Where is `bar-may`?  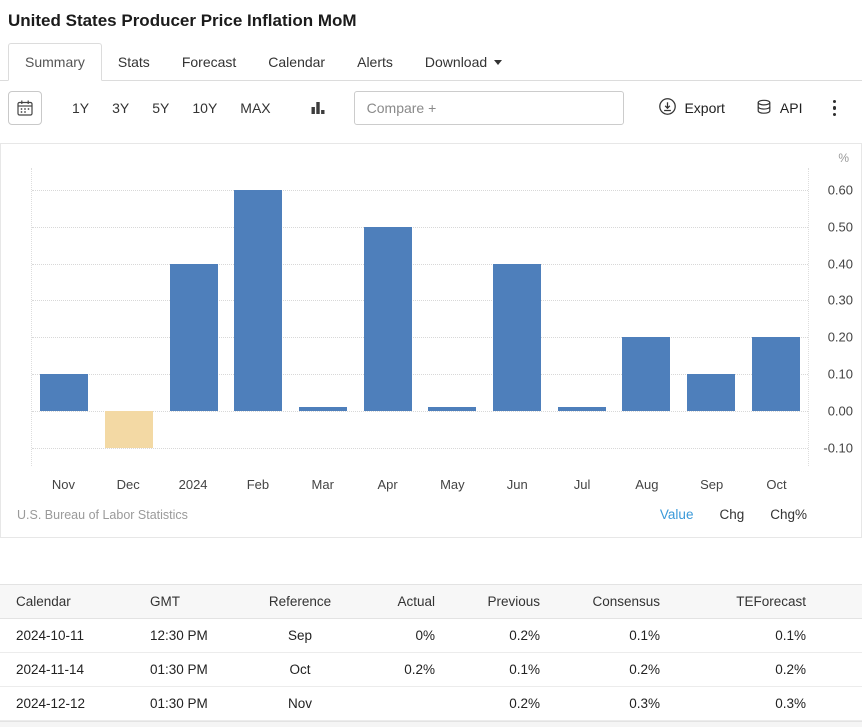 bar-may is located at coordinates (452, 409).